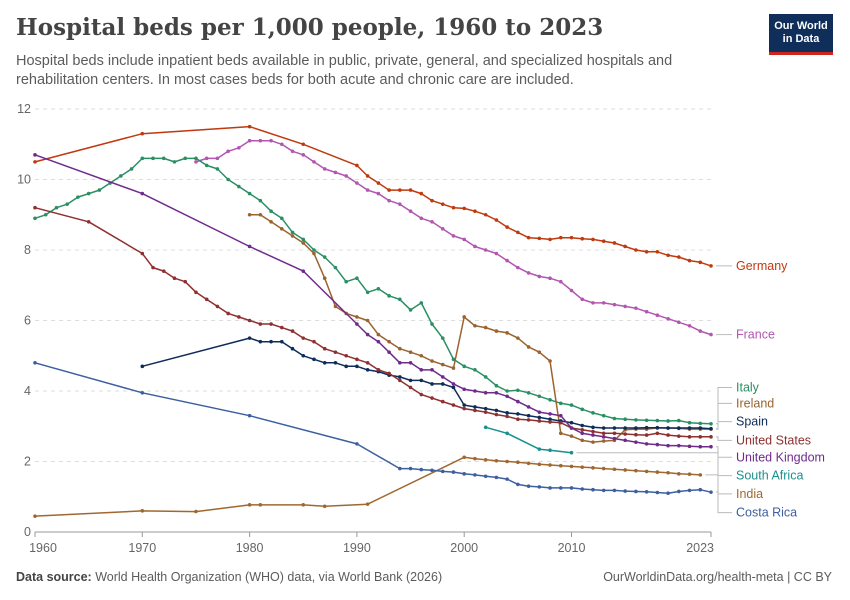 The image size is (850, 600). Describe the element at coordinates (27, 391) in the screenshot. I see `y-tick-label: 4` at that location.